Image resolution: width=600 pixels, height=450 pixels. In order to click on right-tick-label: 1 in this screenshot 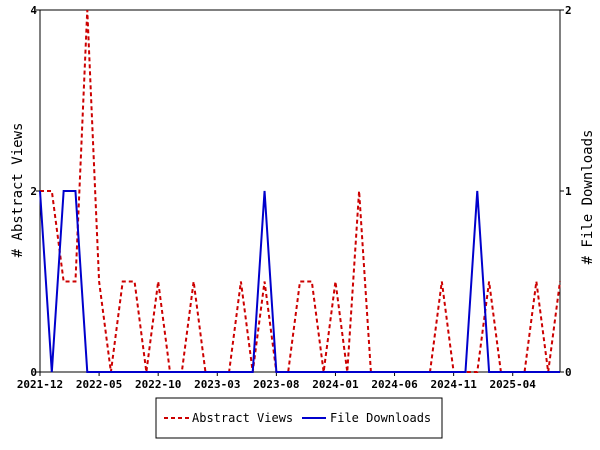, I will do `click(568, 191)`.